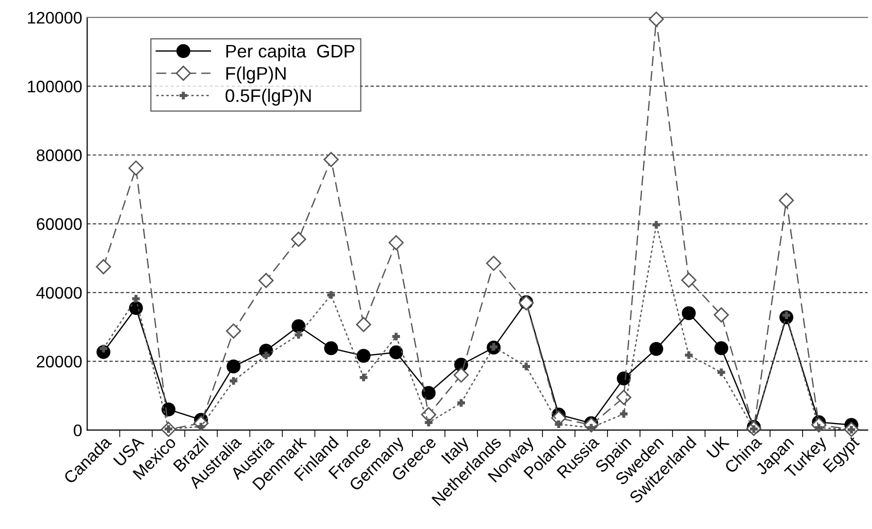  I want to click on legend-label: Per capita GDP, so click(290, 53).